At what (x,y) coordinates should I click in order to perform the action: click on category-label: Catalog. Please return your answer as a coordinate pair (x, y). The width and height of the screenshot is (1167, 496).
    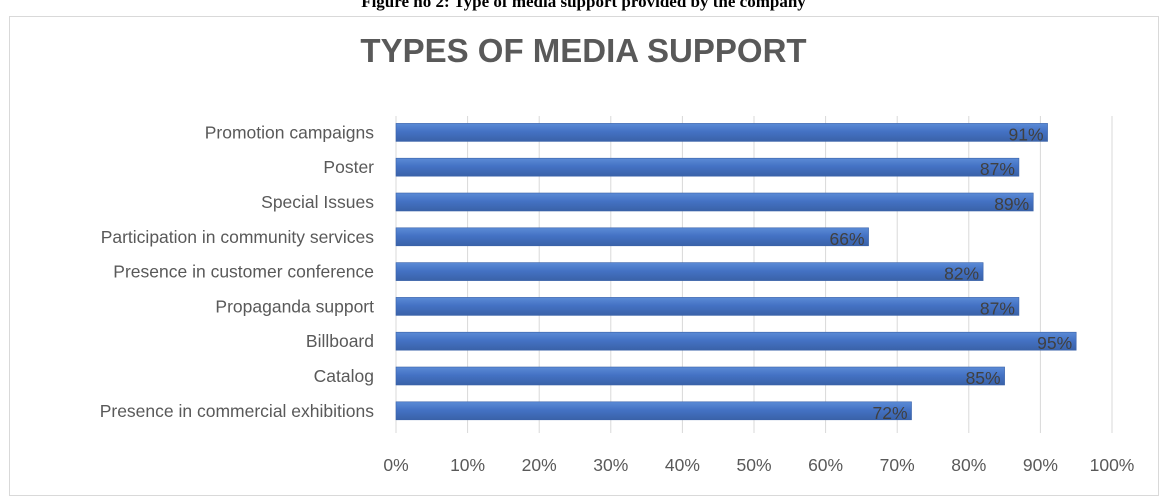
    Looking at the image, I should click on (344, 376).